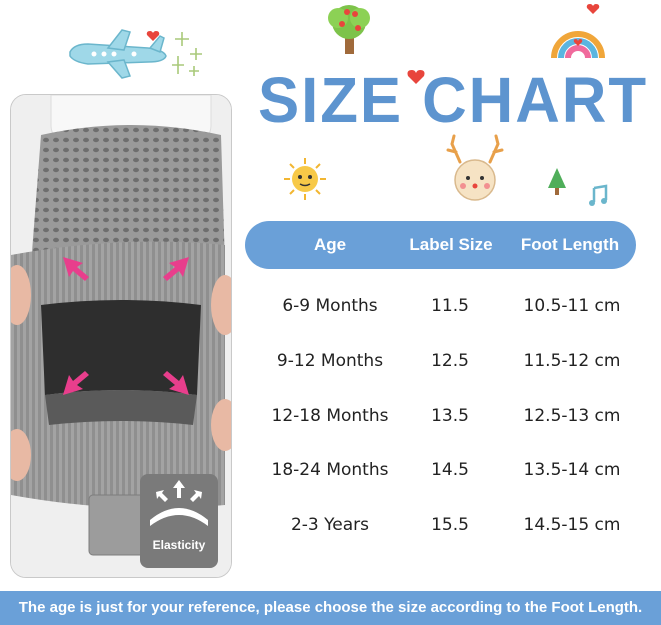  I want to click on table-row: 12-18 Months 13.5 12.5-13 cm, so click(440, 417).